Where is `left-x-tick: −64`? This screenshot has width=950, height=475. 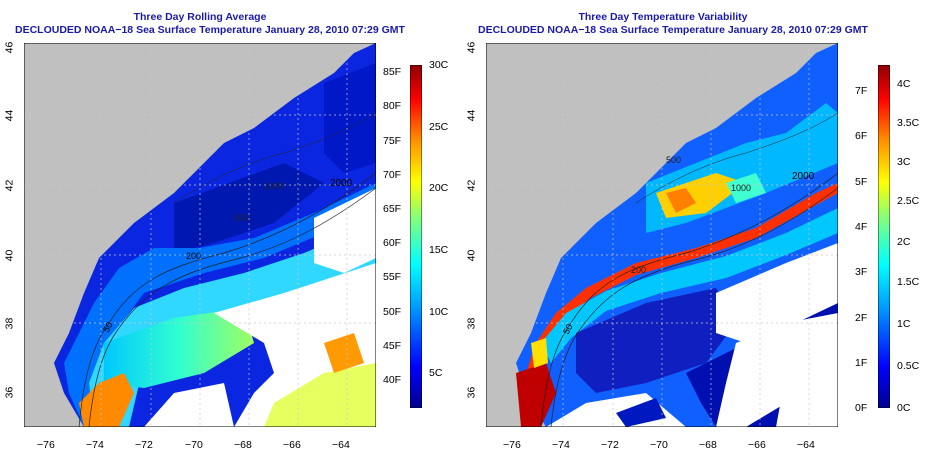 left-x-tick: −64 is located at coordinates (341, 445).